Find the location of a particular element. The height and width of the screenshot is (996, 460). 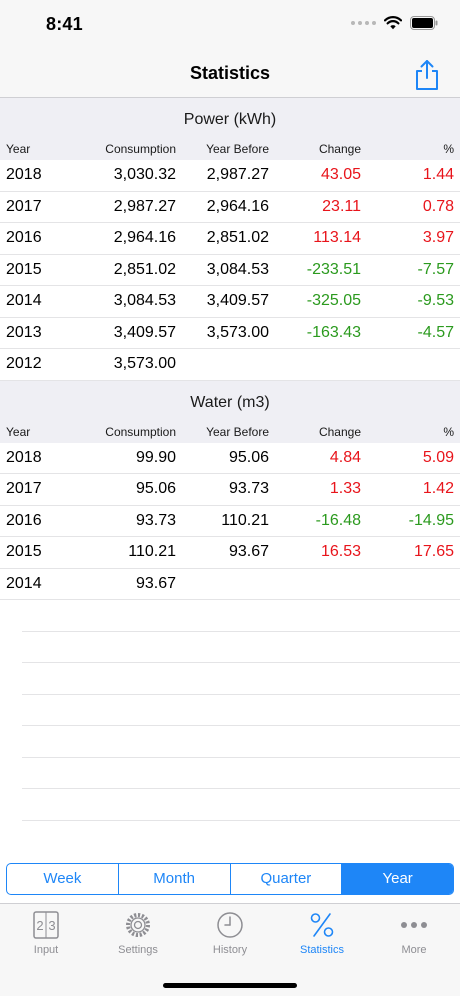

period-selector: Week Month Quarter Year is located at coordinates (230, 879).